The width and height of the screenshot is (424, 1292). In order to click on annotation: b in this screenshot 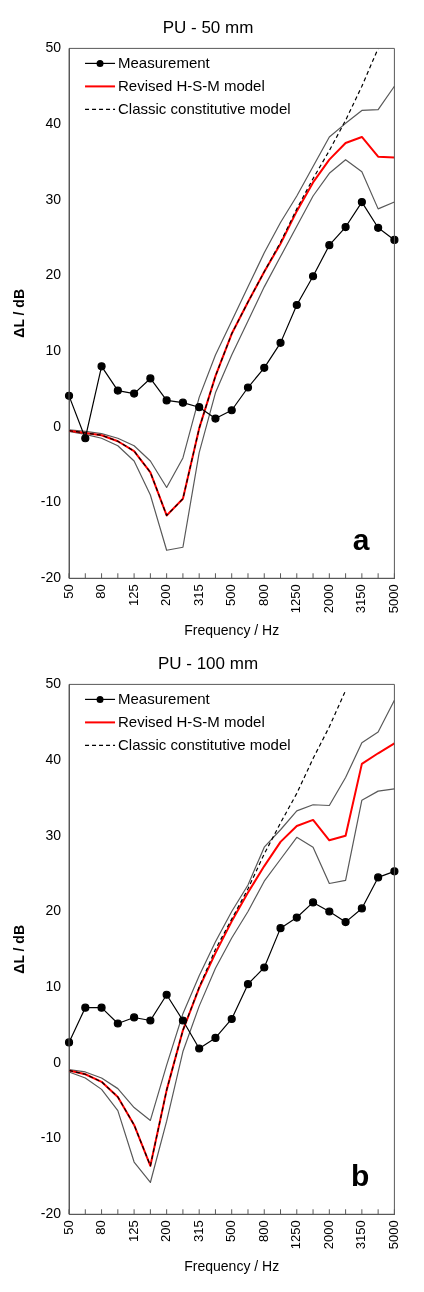, I will do `click(360, 1175)`.